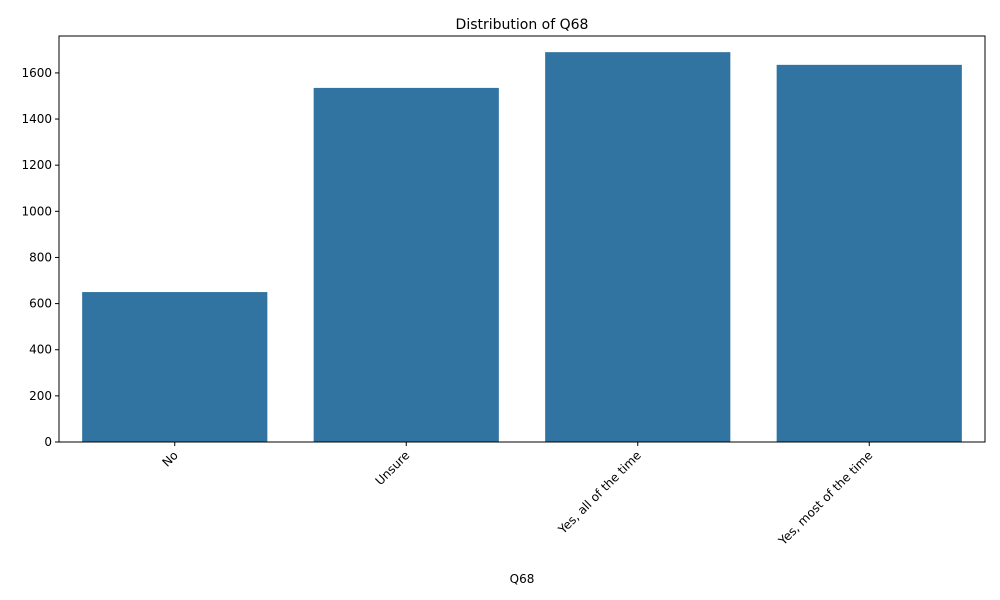  Describe the element at coordinates (393, 468) in the screenshot. I see `x-tick-label: Unsure` at that location.